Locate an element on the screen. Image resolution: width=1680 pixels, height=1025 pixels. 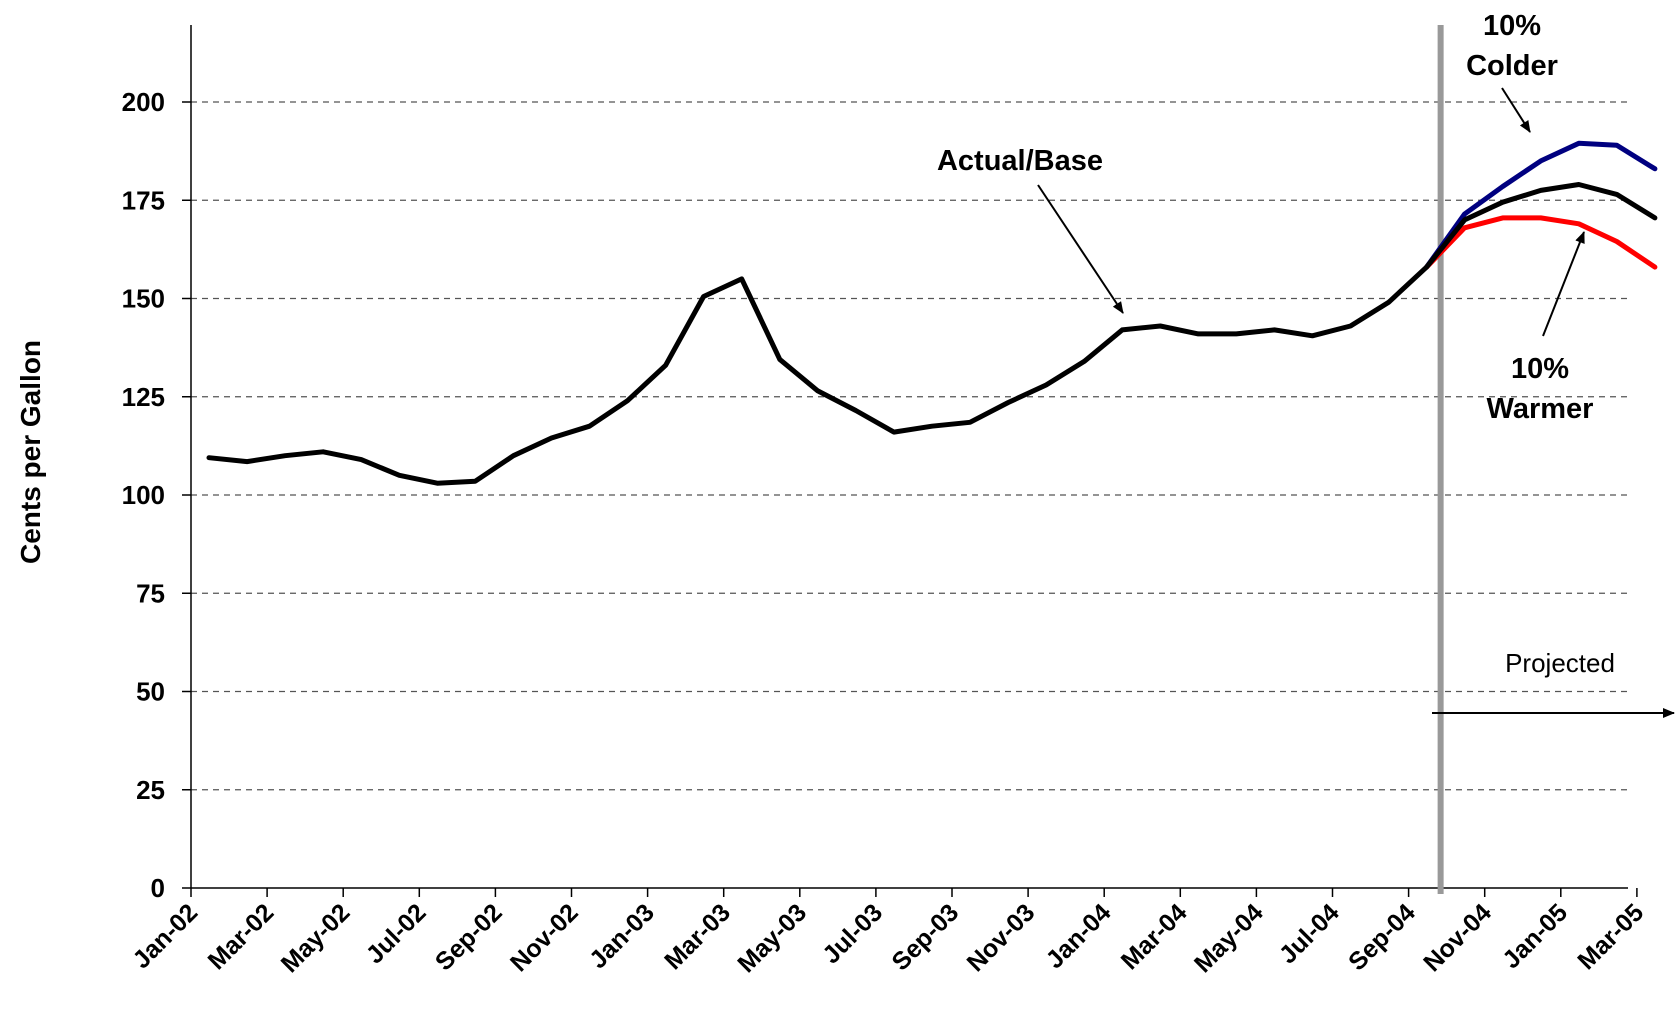
series-line-10-colder is located at coordinates (1541, 205).